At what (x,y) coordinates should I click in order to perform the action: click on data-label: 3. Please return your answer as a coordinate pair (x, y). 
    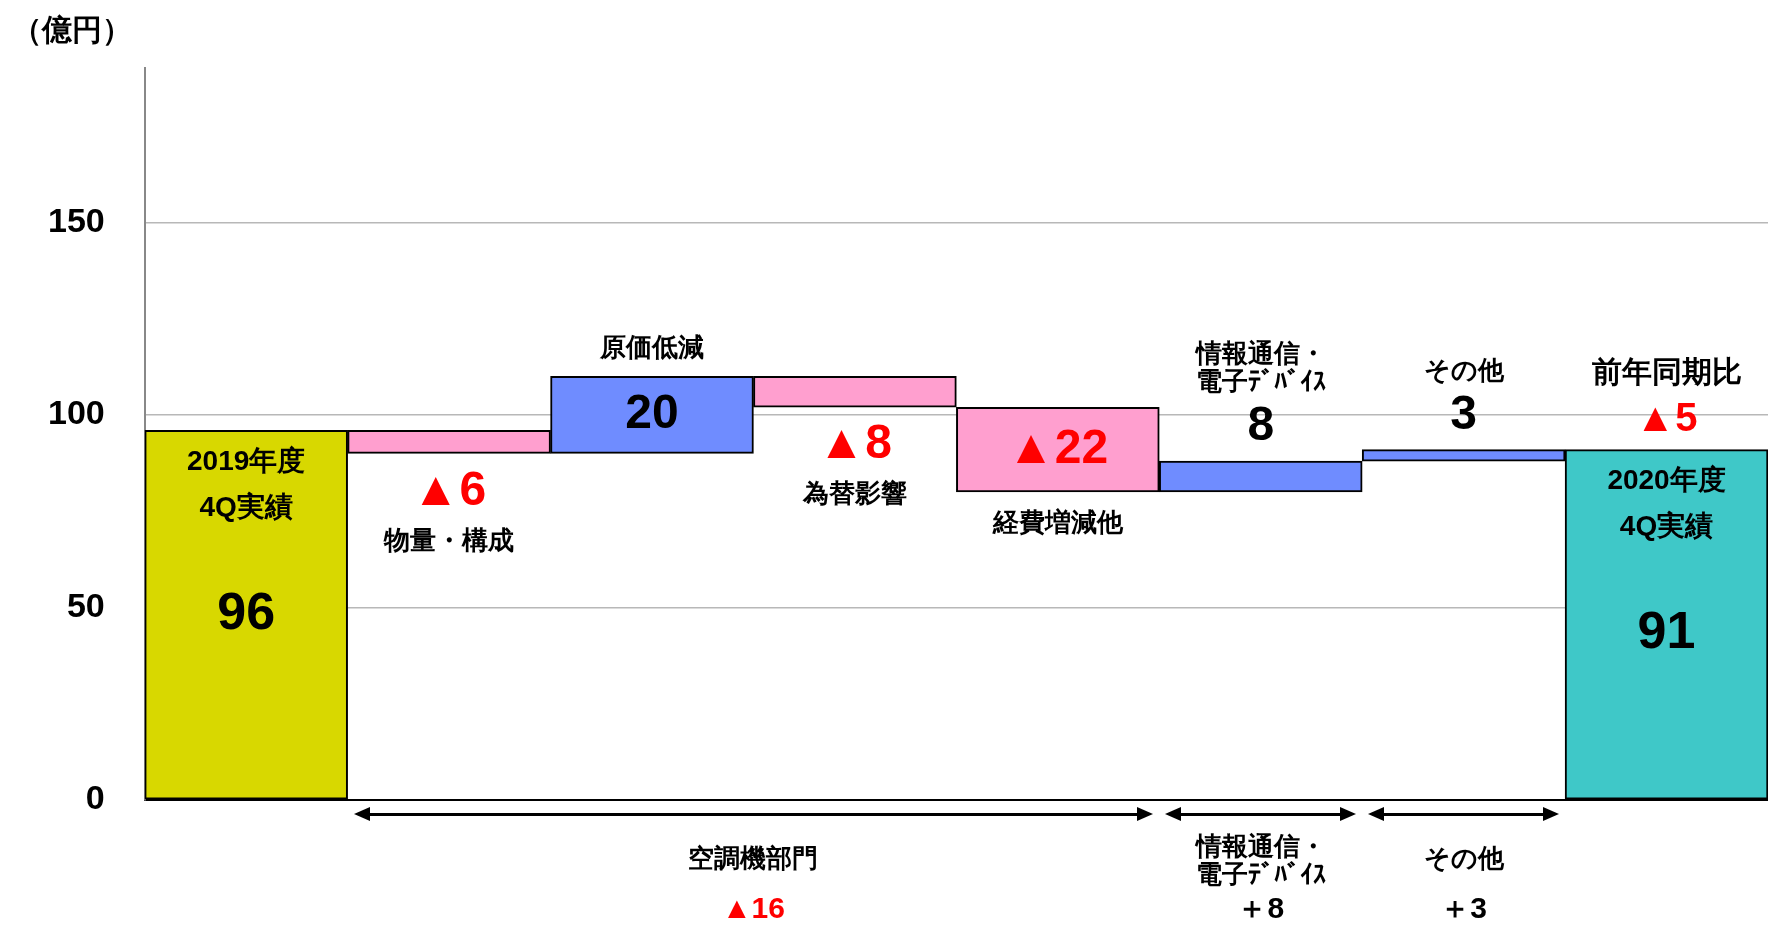
    Looking at the image, I should click on (1463, 412).